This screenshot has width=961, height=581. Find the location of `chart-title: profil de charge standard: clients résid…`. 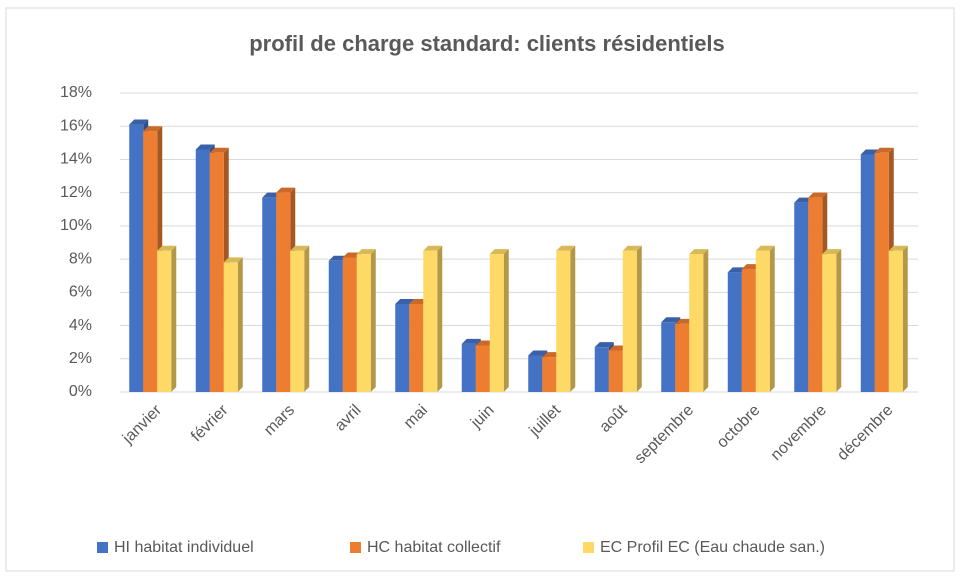

chart-title: profil de charge standard: clients résid… is located at coordinates (487, 43).